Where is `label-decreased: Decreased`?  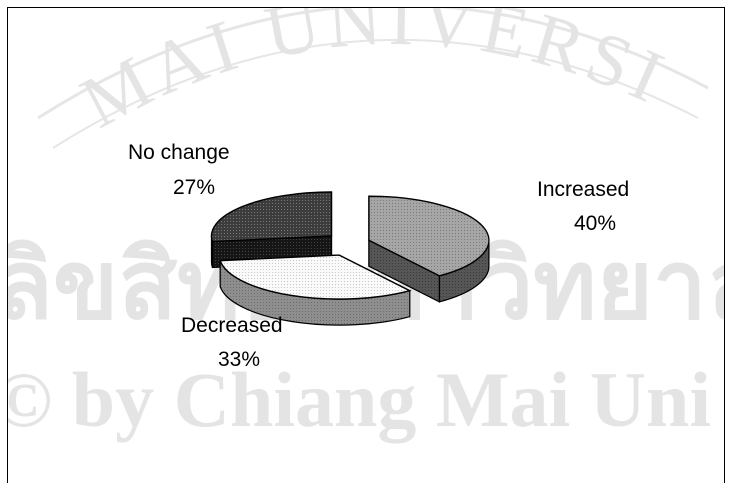 label-decreased: Decreased is located at coordinates (232, 325).